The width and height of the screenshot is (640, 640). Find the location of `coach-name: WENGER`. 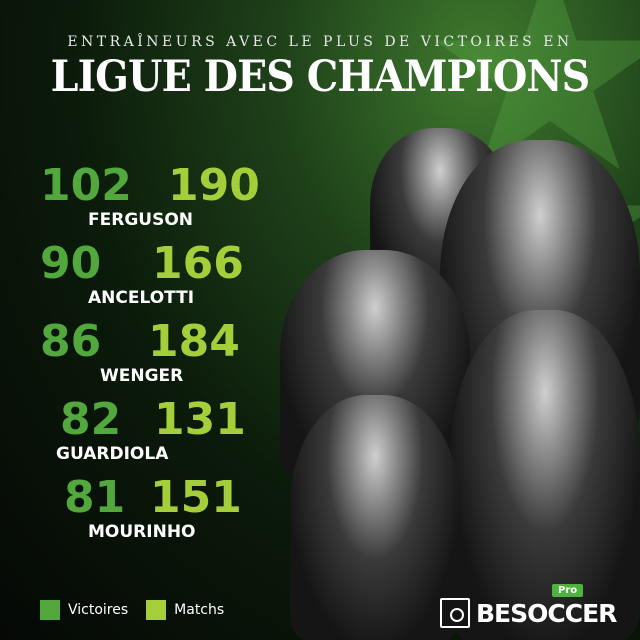

coach-name: WENGER is located at coordinates (142, 376).